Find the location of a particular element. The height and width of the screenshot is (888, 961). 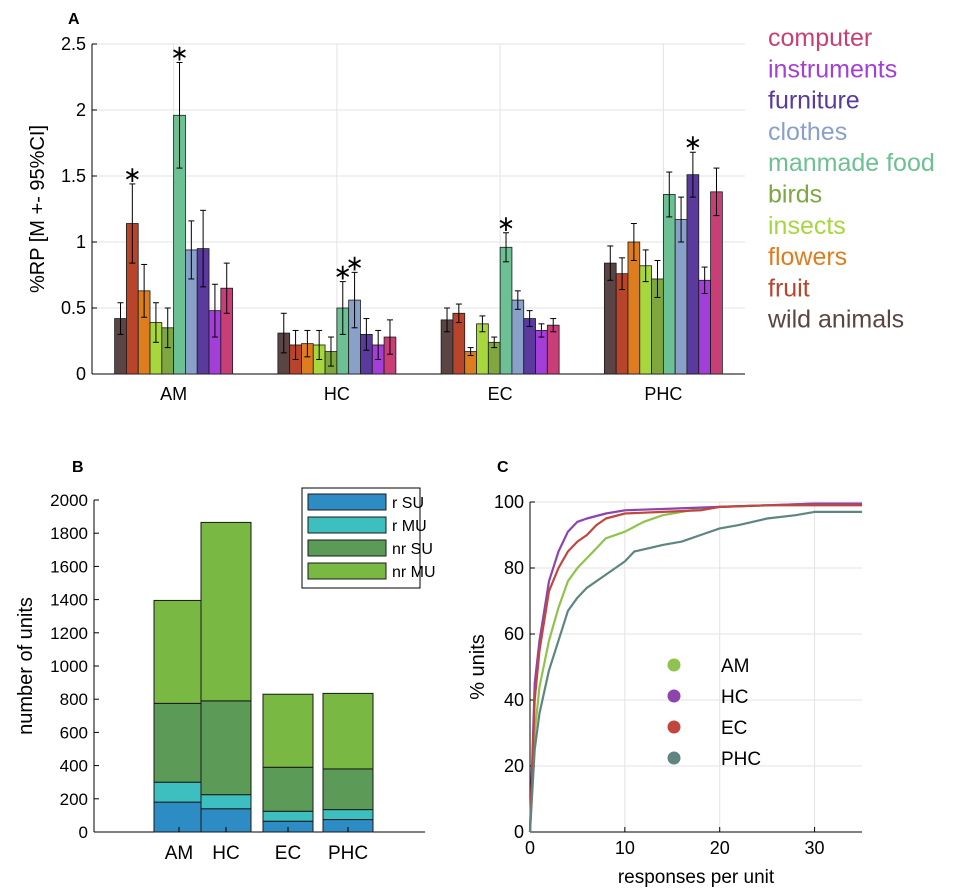

y-tick-label: 1000 is located at coordinates (69, 666).